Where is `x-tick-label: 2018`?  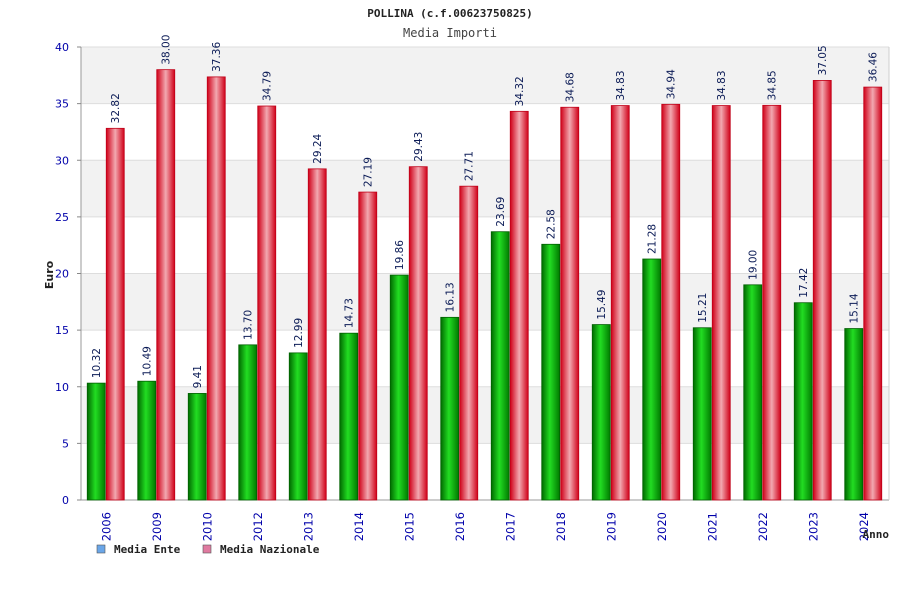
x-tick-label: 2018 is located at coordinates (561, 526).